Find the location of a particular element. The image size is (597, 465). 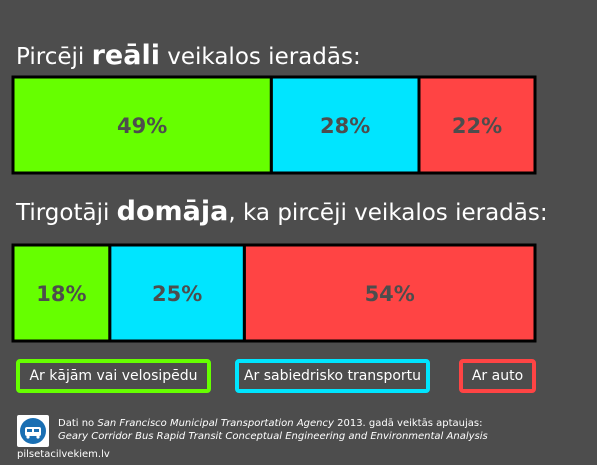

actual-label-walk-bike: 49% is located at coordinates (142, 126).